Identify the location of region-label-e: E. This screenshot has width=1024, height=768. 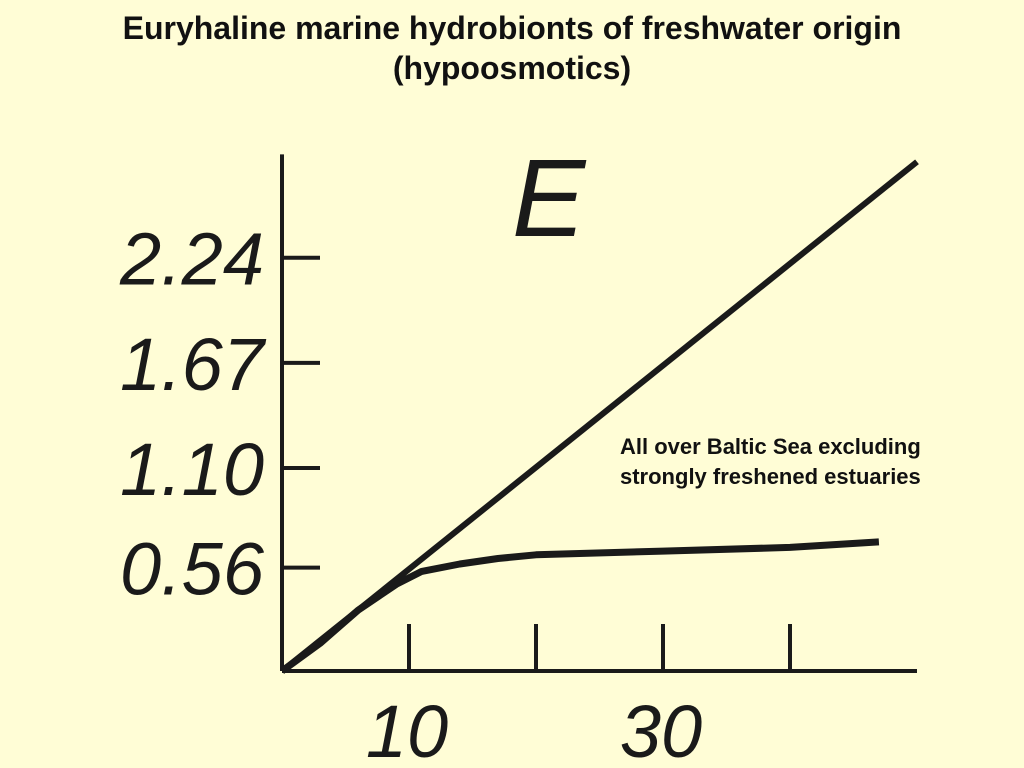
(549, 198).